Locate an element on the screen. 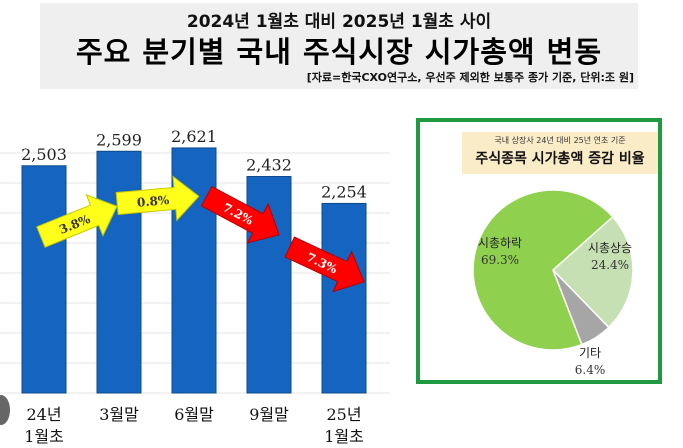 Image resolution: width=683 pixels, height=448 pixels. header-subtitle: 2024년 1월초 대비 2025년 1월초 사이 is located at coordinates (339, 22).